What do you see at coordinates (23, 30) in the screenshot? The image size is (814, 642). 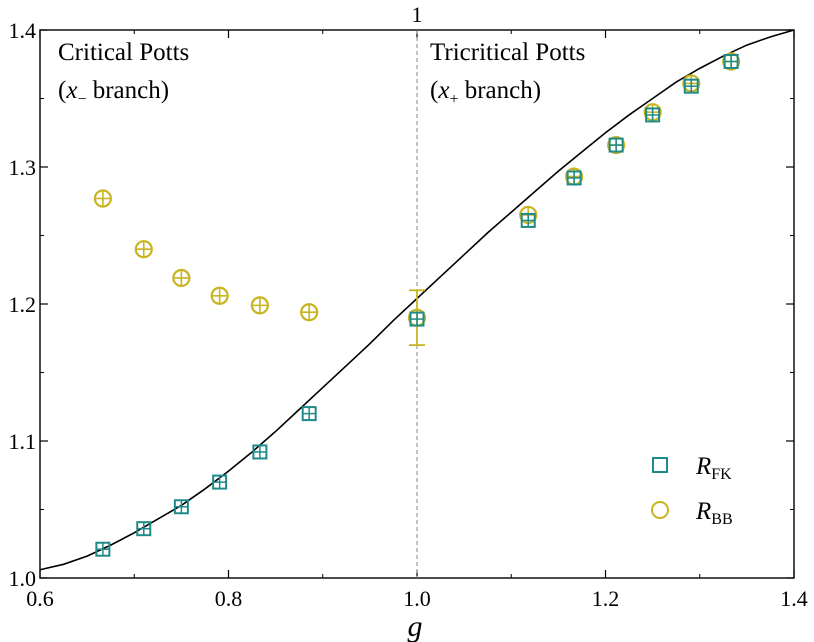 I see `y-tick-label: 1.4` at bounding box center [23, 30].